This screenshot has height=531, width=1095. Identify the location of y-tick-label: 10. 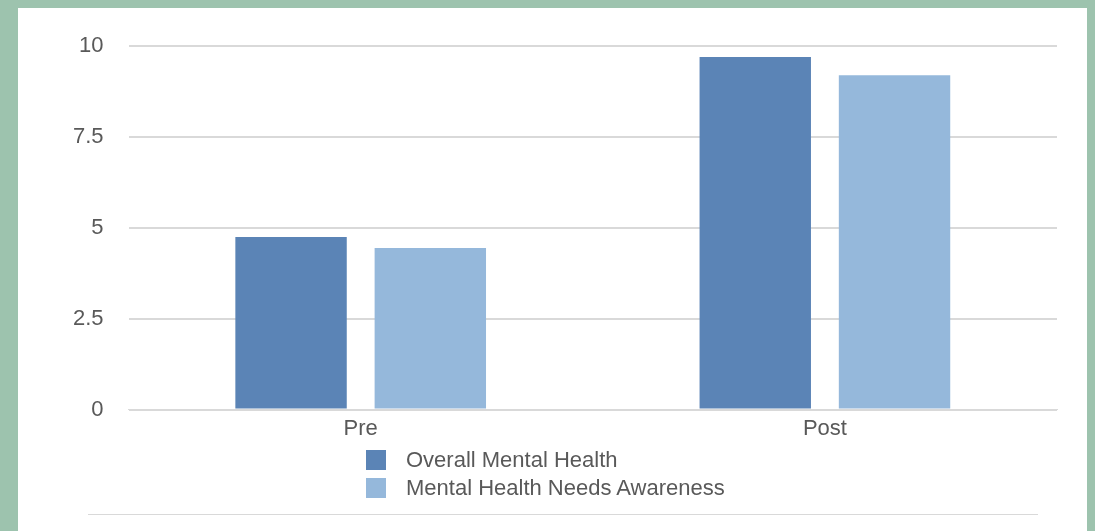
(91, 45).